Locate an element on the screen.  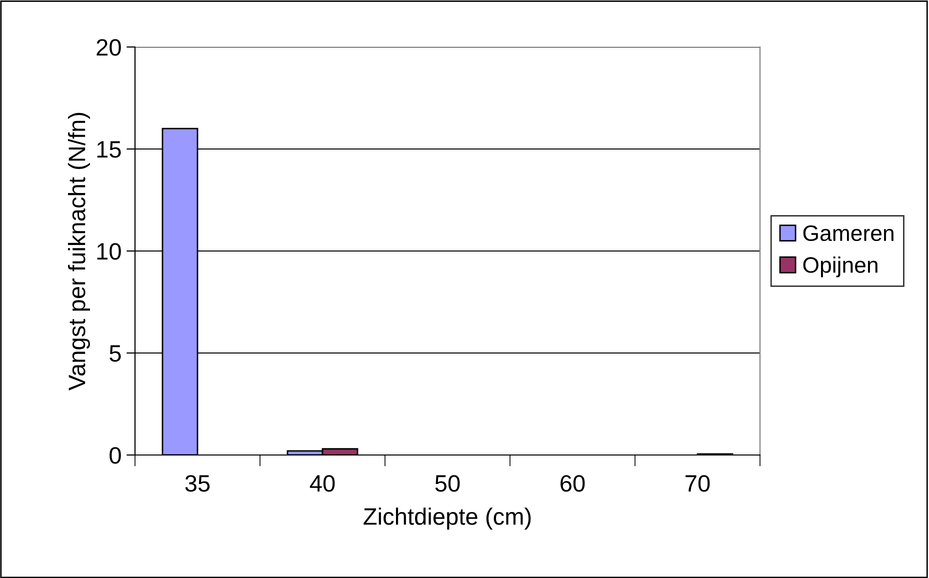
x-axis-title: Zichtdiepte (cm) is located at coordinates (447, 519).